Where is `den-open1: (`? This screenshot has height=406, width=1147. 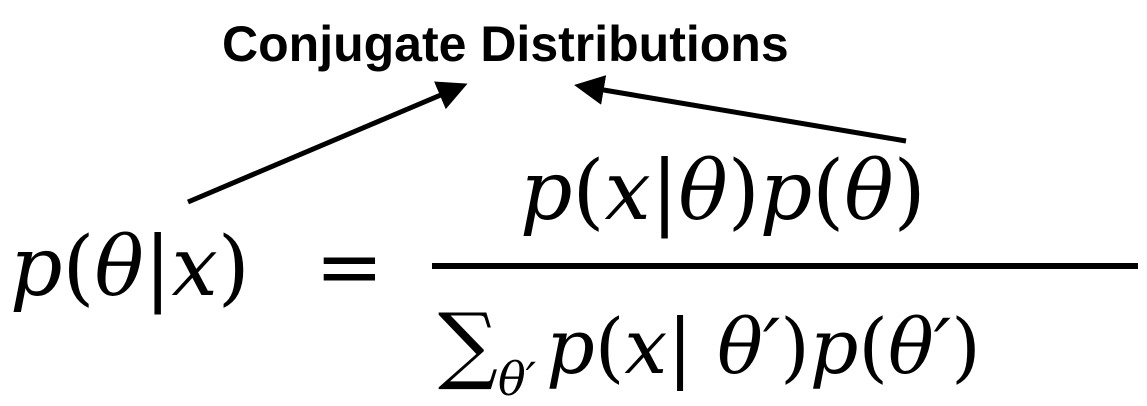
den-open1: ( is located at coordinates (609, 346).